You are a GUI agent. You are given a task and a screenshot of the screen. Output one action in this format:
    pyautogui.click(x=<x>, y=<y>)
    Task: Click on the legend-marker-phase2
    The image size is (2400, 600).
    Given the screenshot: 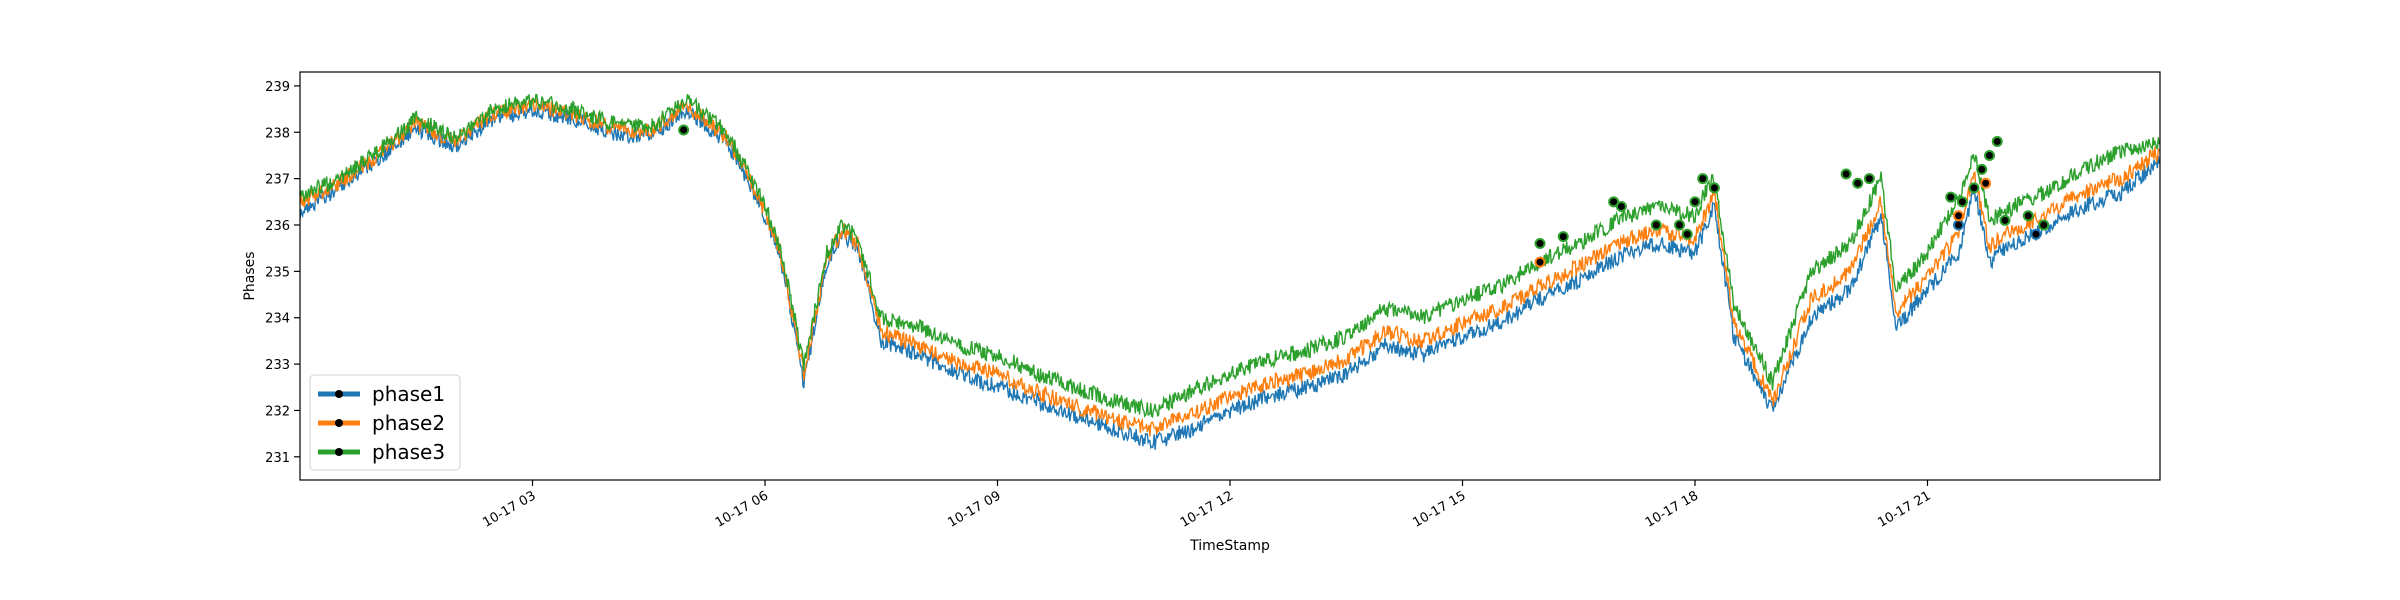 What is the action you would take?
    pyautogui.click(x=339, y=423)
    